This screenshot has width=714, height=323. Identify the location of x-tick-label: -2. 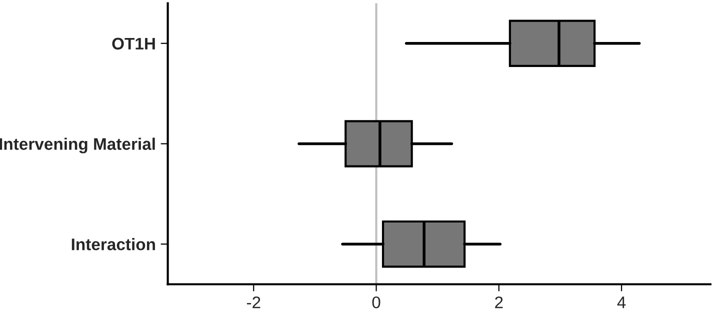
(253, 302).